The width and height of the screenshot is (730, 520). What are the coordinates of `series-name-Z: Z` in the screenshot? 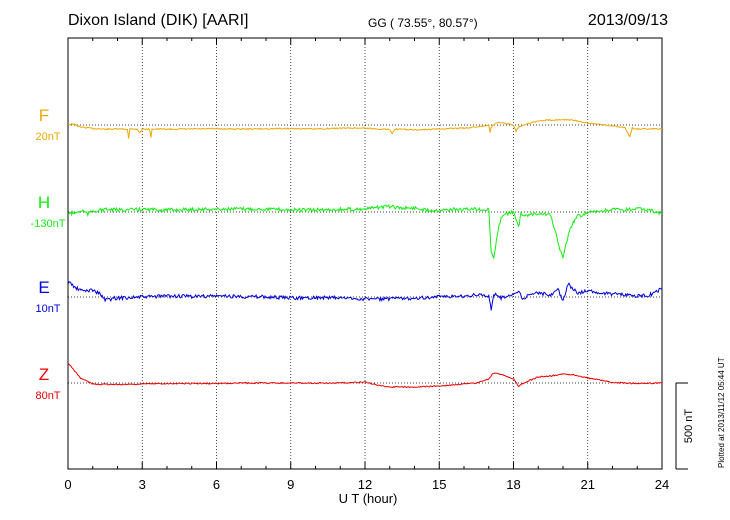 It's located at (44, 374).